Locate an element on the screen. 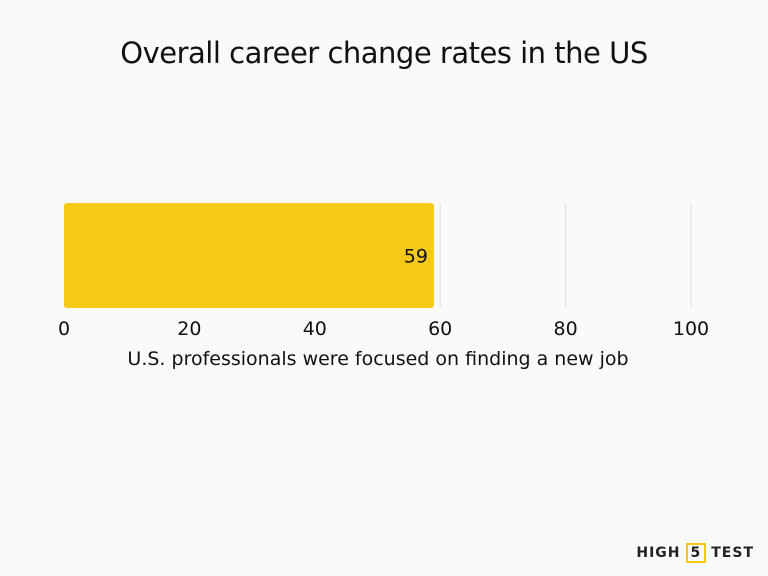 The image size is (768, 576). x-tick-label: 40 is located at coordinates (315, 329).